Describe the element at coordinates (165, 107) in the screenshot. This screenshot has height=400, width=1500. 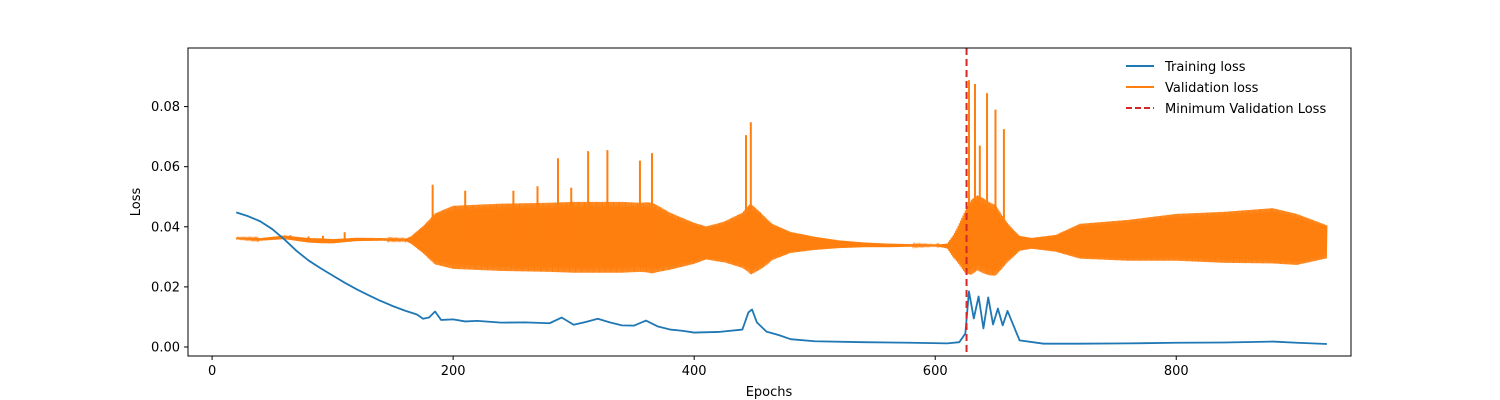
I see `y-tick-label: 0.08` at that location.